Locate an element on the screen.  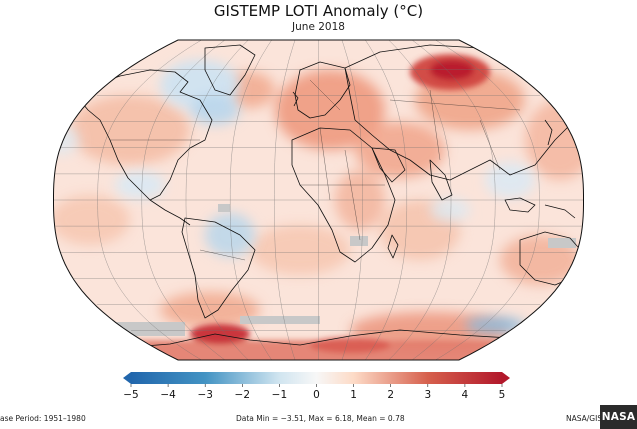
colorbar-gradient is located at coordinates (316, 378).